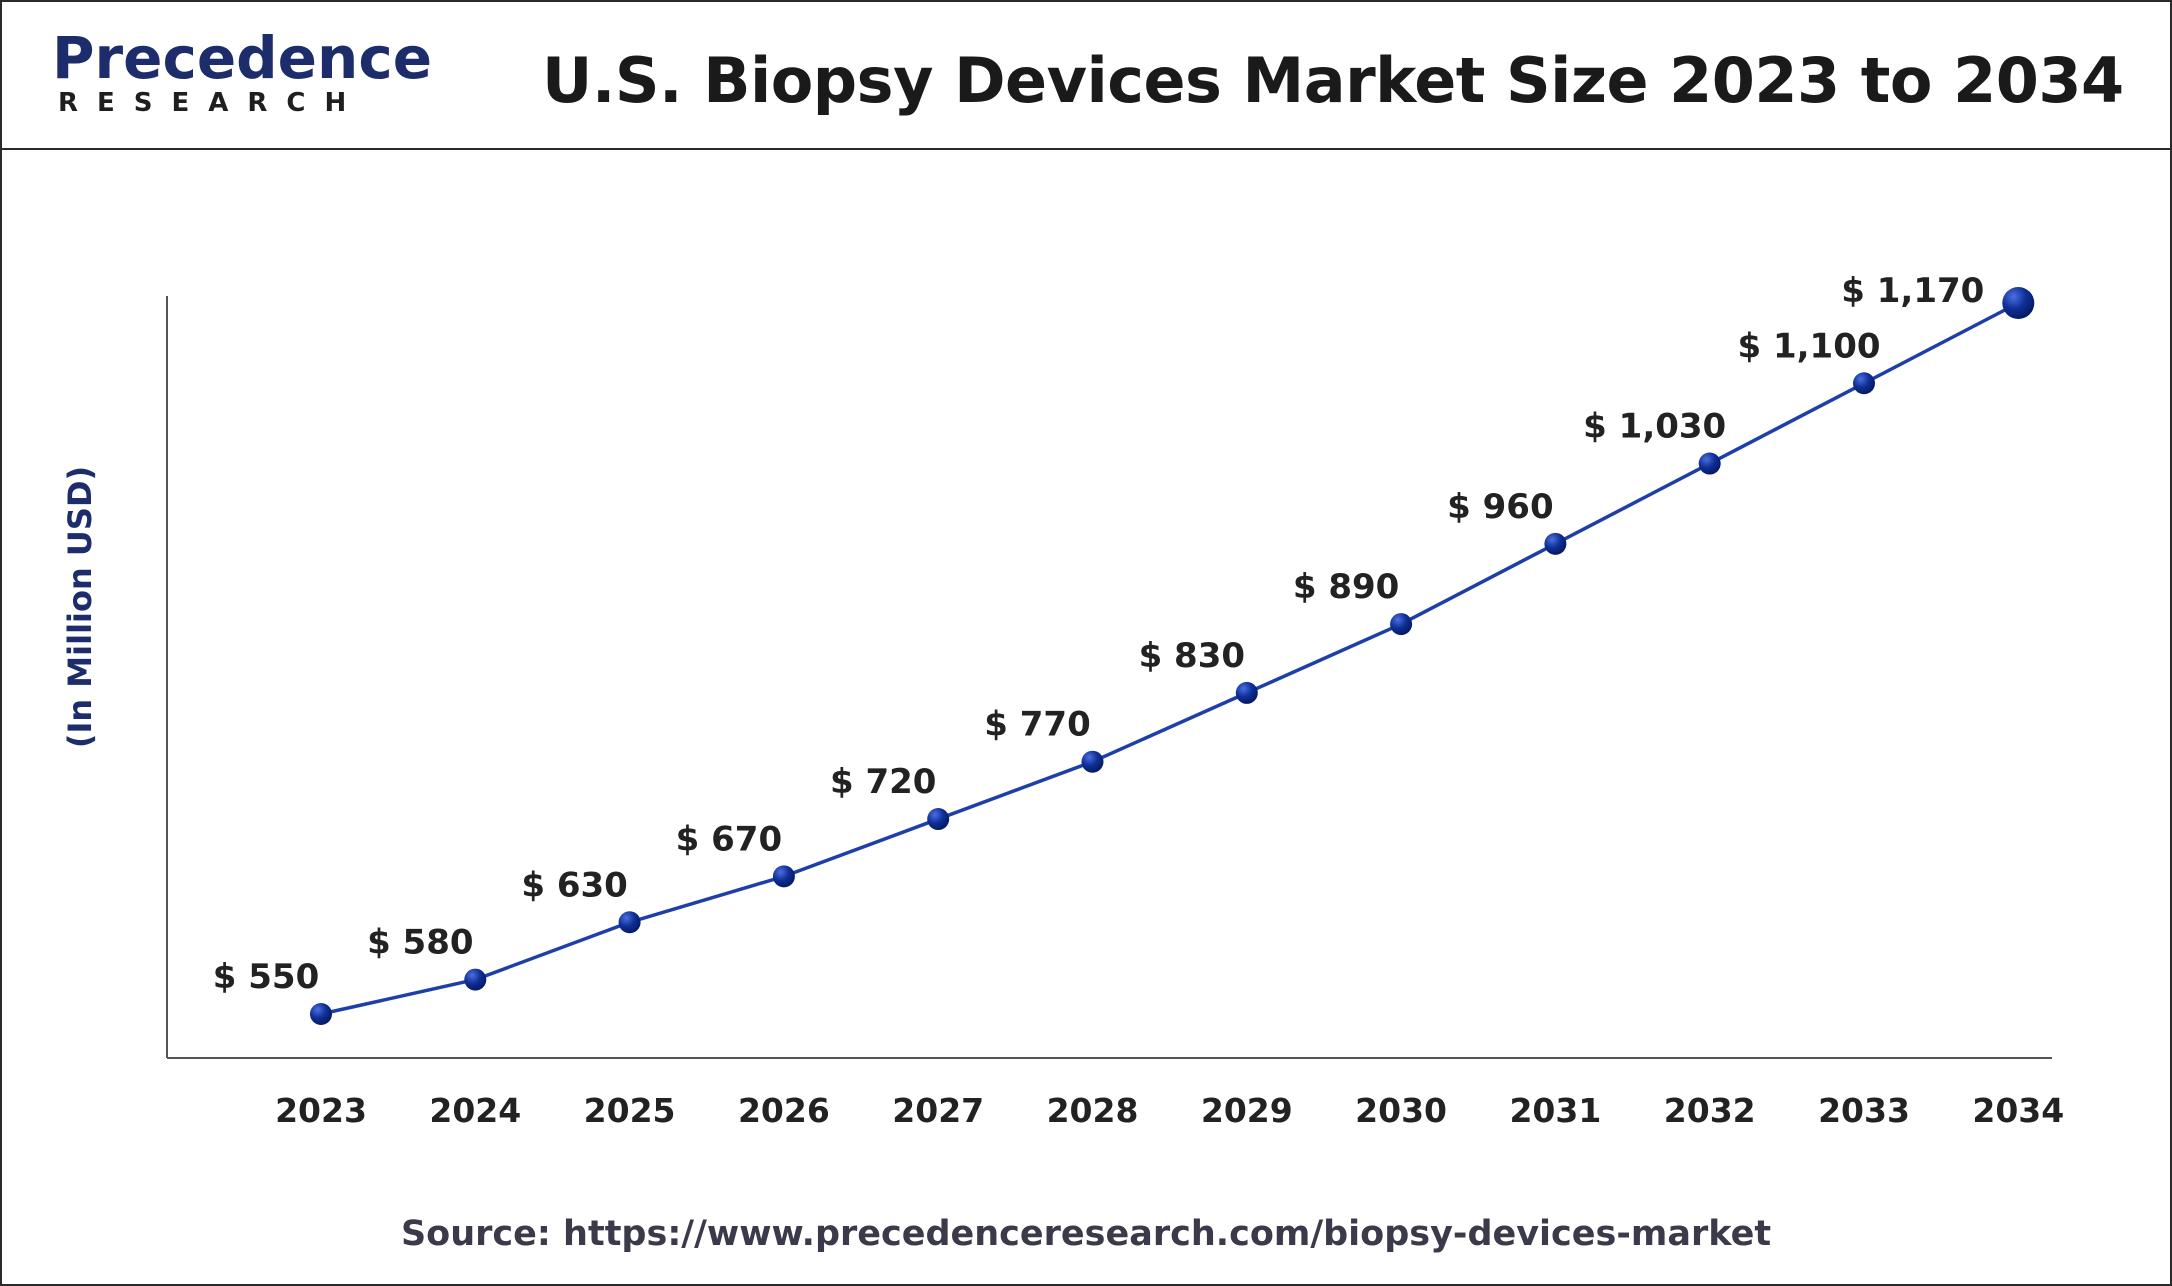 This screenshot has height=1286, width=2172. I want to click on x-tick-label: 2025, so click(630, 1110).